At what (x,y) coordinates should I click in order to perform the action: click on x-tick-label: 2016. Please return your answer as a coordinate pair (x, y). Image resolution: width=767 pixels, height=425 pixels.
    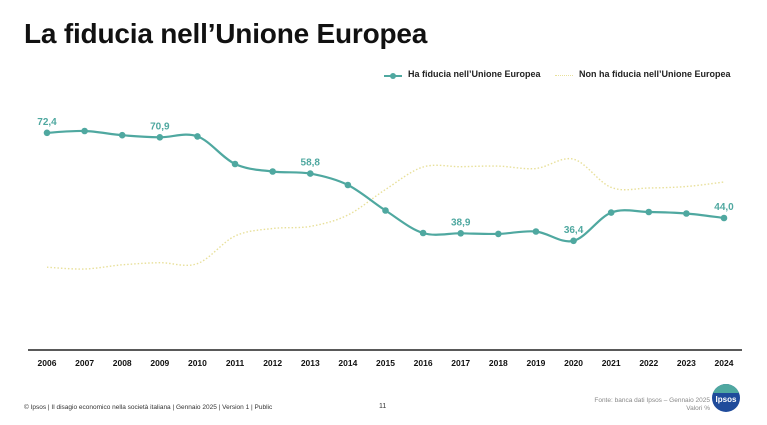
    Looking at the image, I should click on (423, 363).